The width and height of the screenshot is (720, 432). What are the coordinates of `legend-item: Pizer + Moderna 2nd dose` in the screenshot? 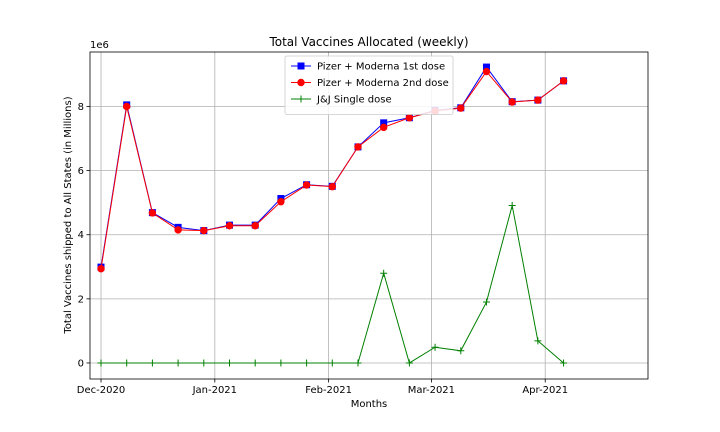 It's located at (370, 83).